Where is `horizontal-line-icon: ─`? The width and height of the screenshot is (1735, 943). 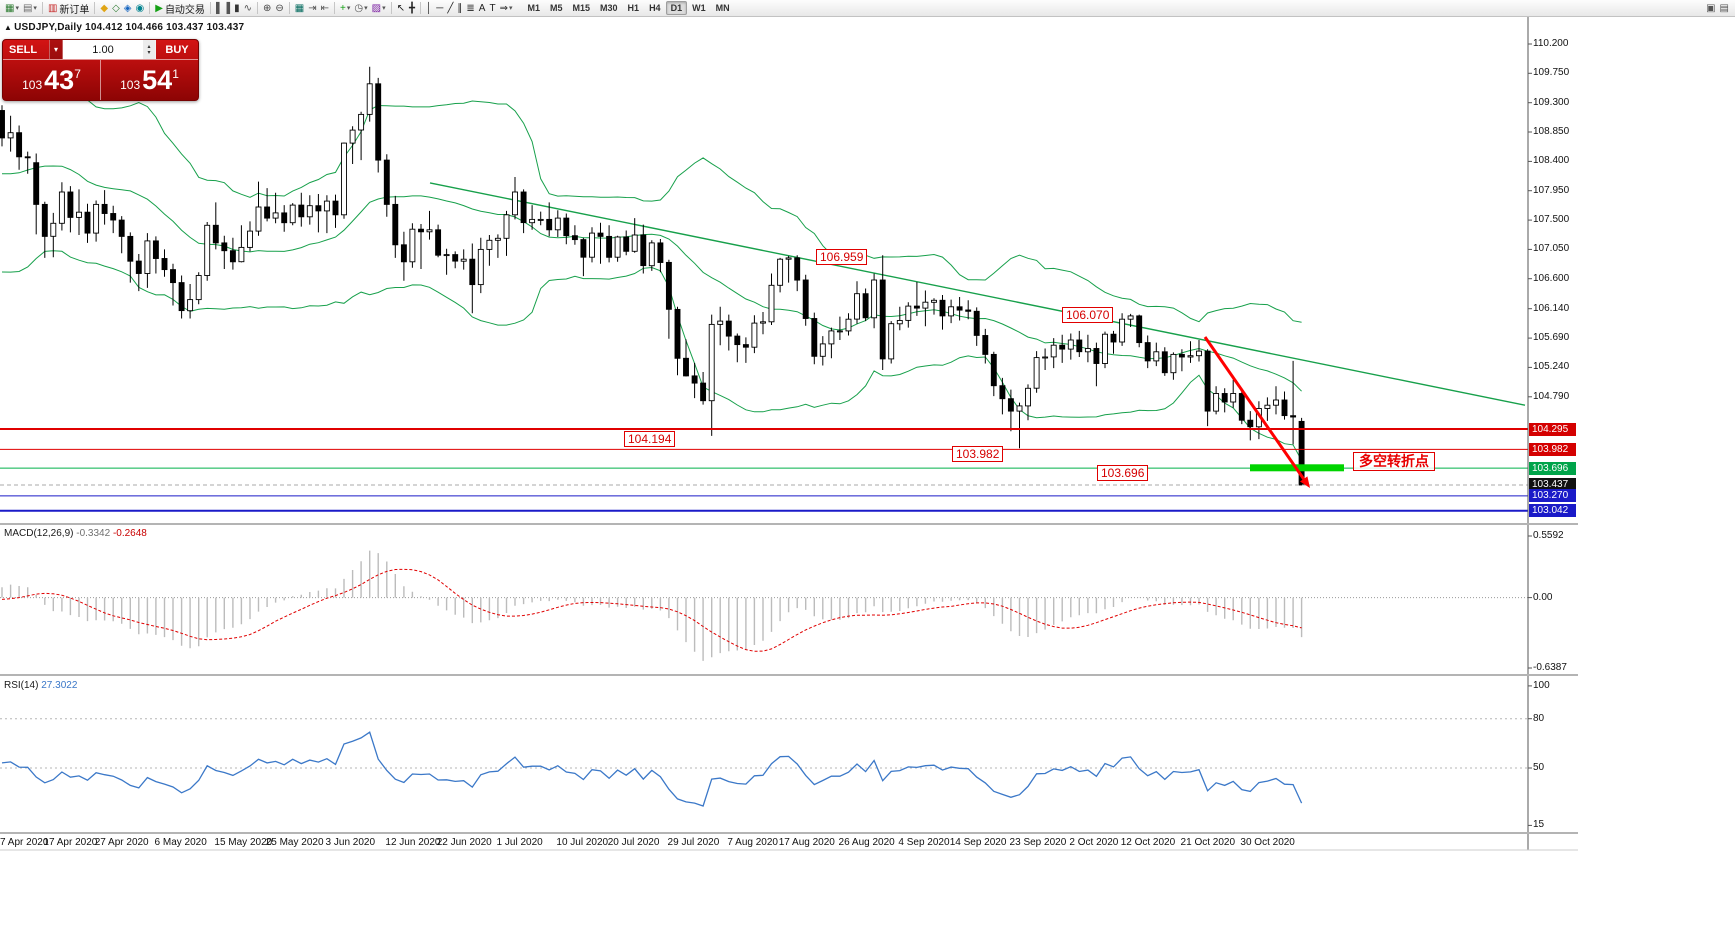 horizontal-line-icon: ─ is located at coordinates (440, 8).